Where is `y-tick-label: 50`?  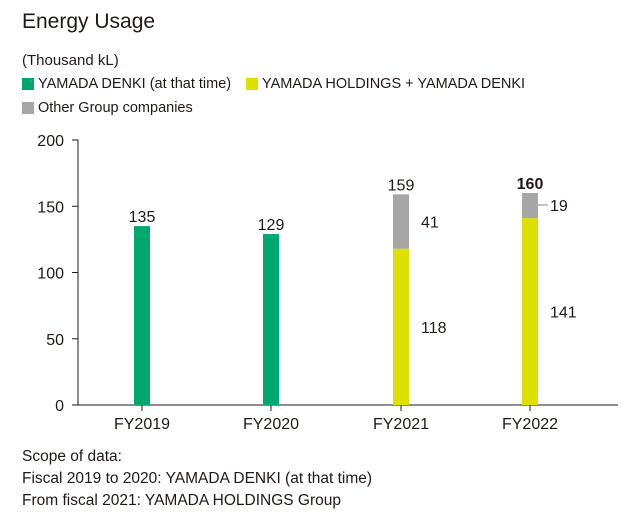 y-tick-label: 50 is located at coordinates (55, 340).